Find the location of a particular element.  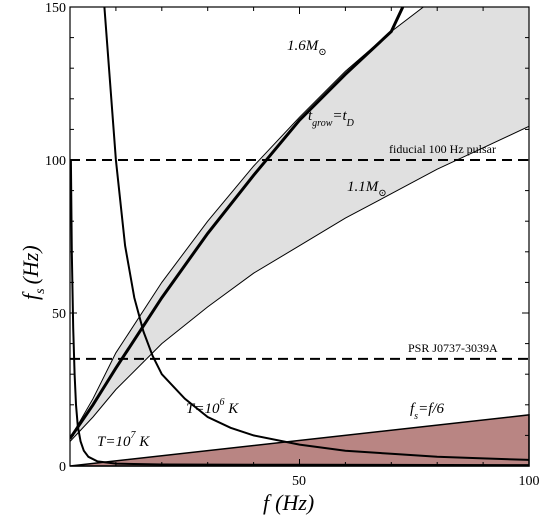

hline-label-psr: PSR J0737-3039A is located at coordinates (453, 348).